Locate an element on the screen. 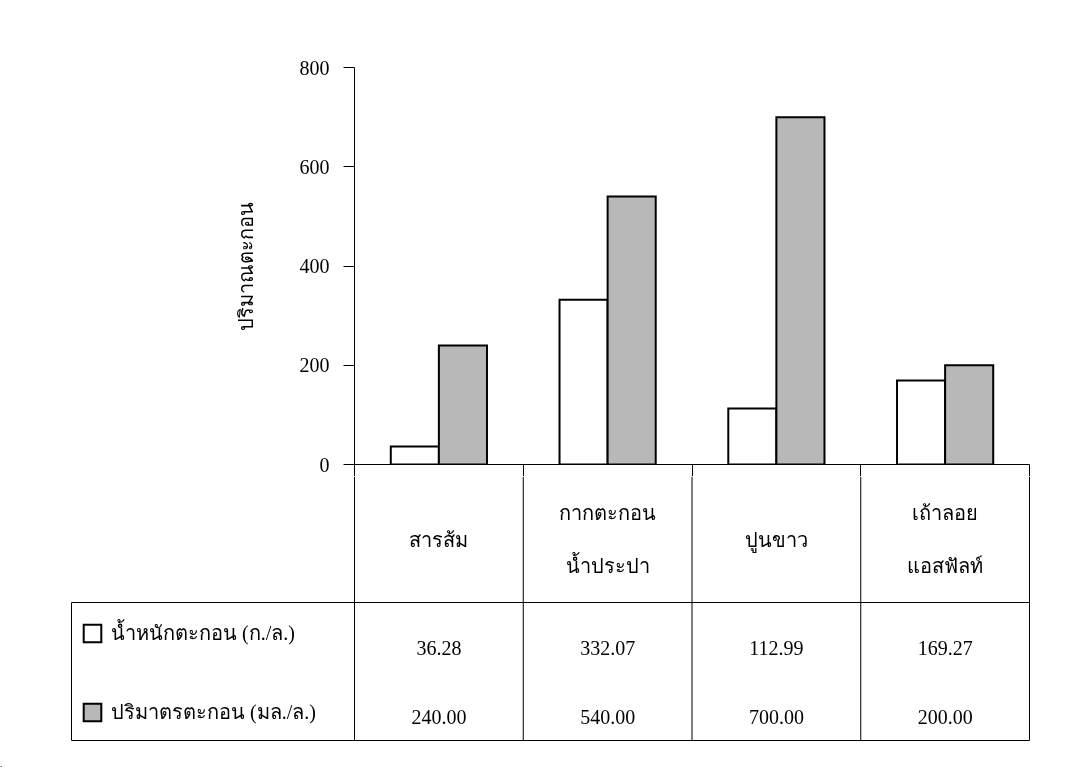 This screenshot has width=1082, height=767. legend-label: น้ำหนักตะกอน (ก./ล.) is located at coordinates (203, 632).